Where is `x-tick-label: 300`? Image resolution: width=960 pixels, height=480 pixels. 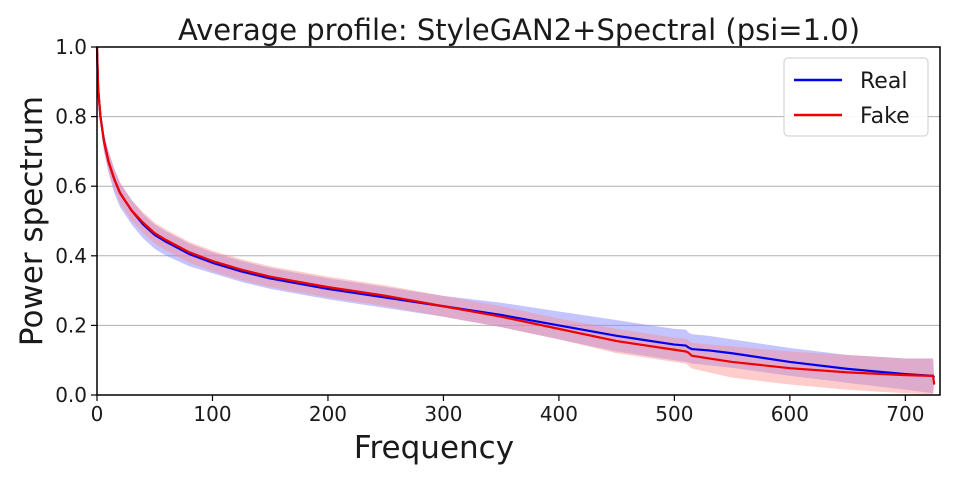 x-tick-label: 300 is located at coordinates (443, 414).